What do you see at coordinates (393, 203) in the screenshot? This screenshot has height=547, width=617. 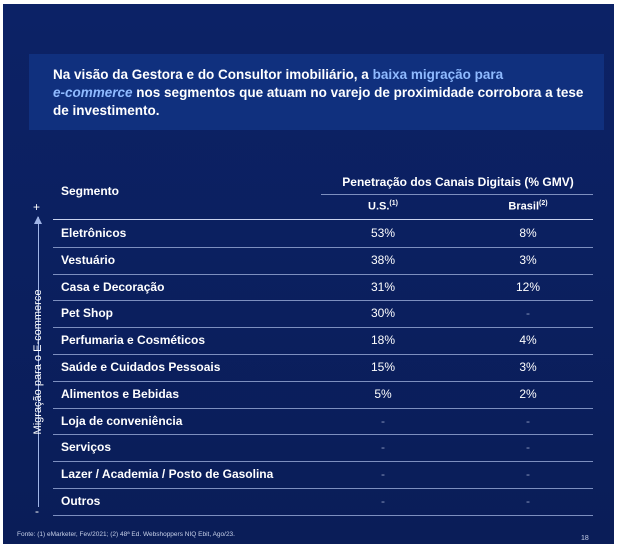 I see `note: (1)` at bounding box center [393, 203].